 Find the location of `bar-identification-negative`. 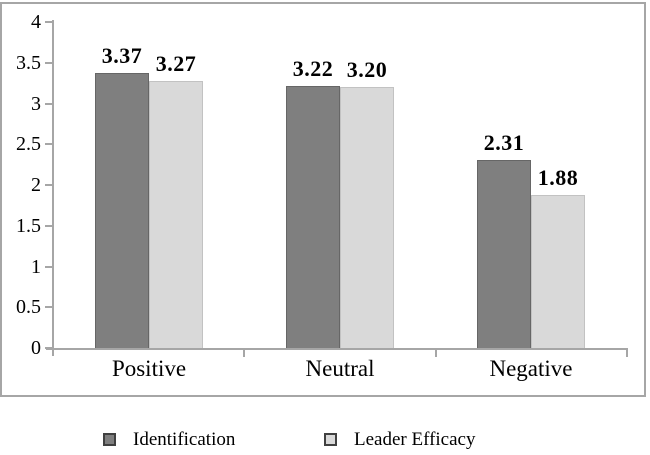

bar-identification-negative is located at coordinates (504, 254).